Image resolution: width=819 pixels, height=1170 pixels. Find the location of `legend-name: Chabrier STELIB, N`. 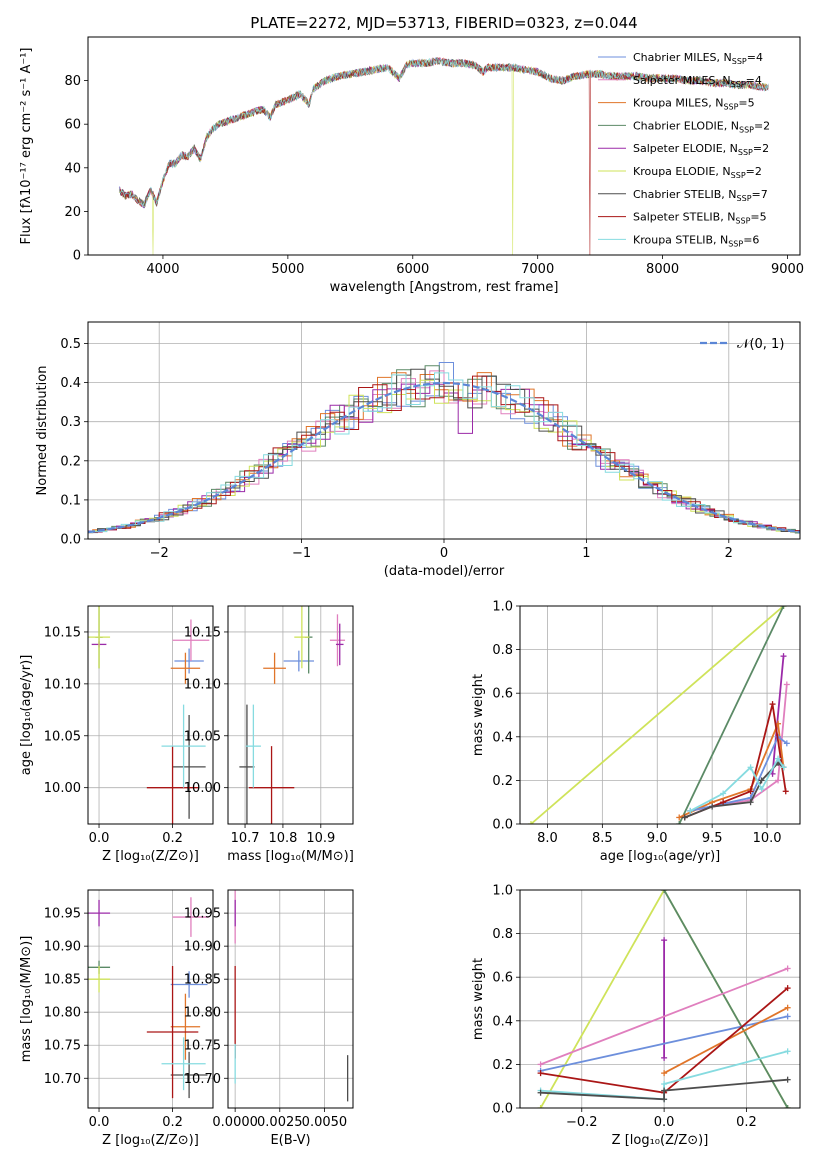

legend-name: Chabrier STELIB, N is located at coordinates (685, 194).